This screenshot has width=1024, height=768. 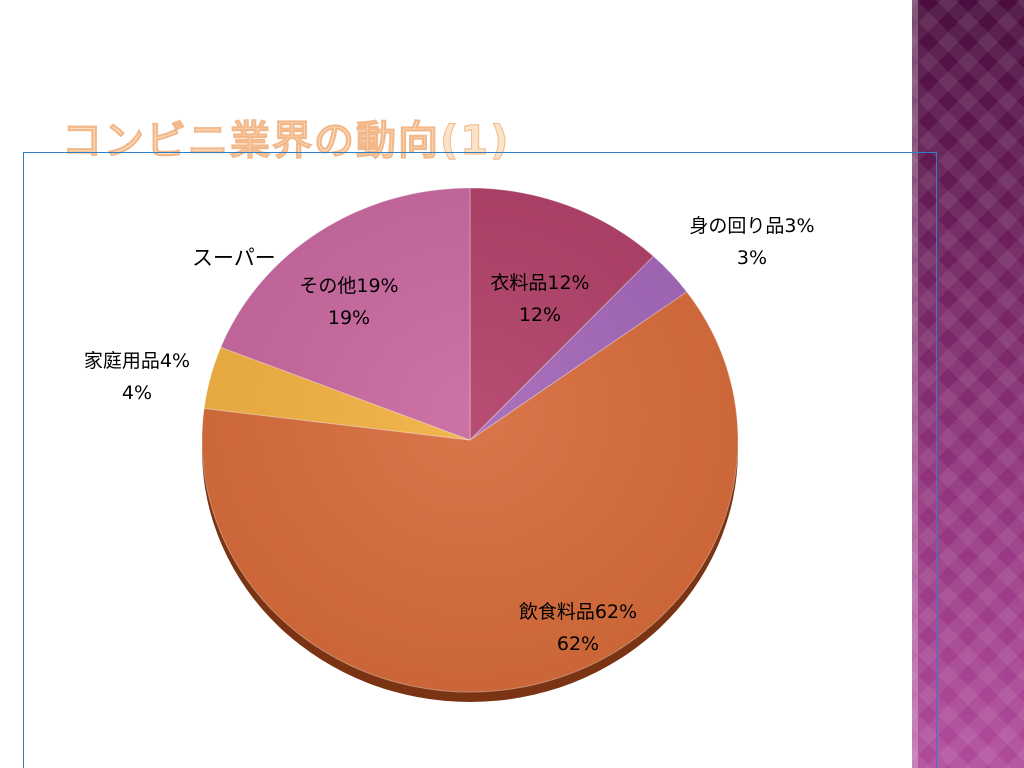 What do you see at coordinates (348, 286) in the screenshot?
I see `slice-label-5: その他19%` at bounding box center [348, 286].